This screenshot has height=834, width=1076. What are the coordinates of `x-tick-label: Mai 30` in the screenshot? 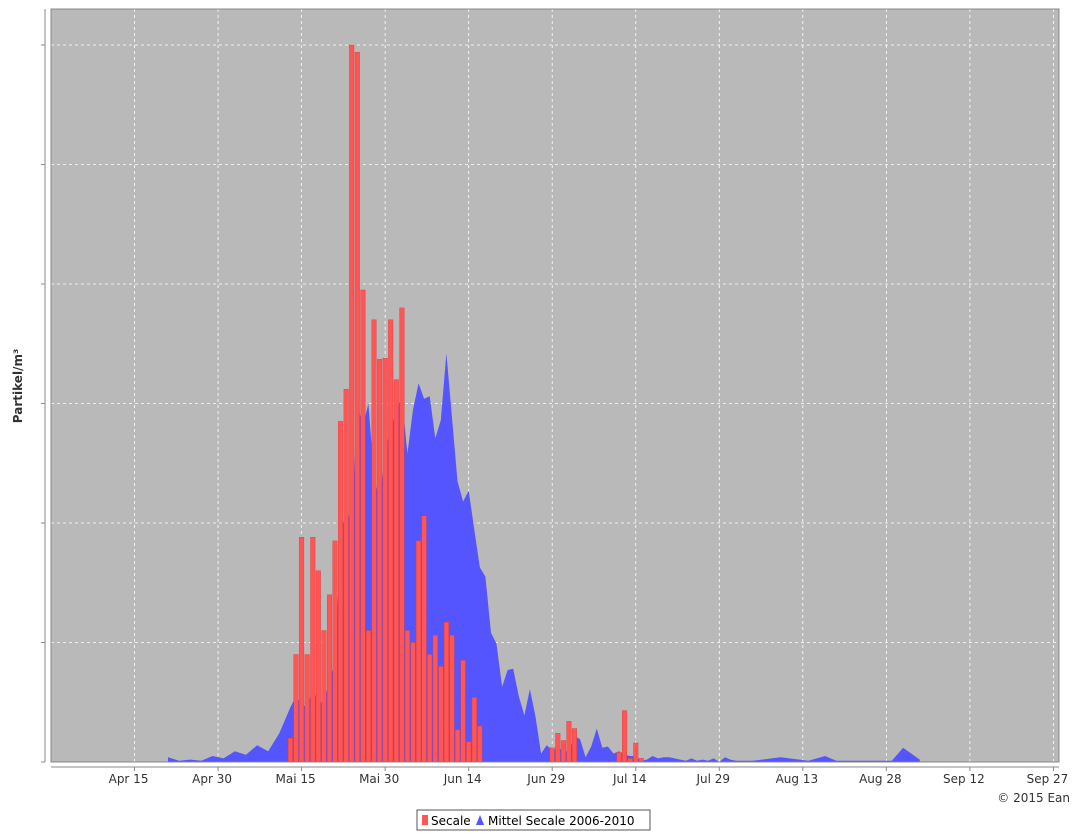 It's located at (379, 779).